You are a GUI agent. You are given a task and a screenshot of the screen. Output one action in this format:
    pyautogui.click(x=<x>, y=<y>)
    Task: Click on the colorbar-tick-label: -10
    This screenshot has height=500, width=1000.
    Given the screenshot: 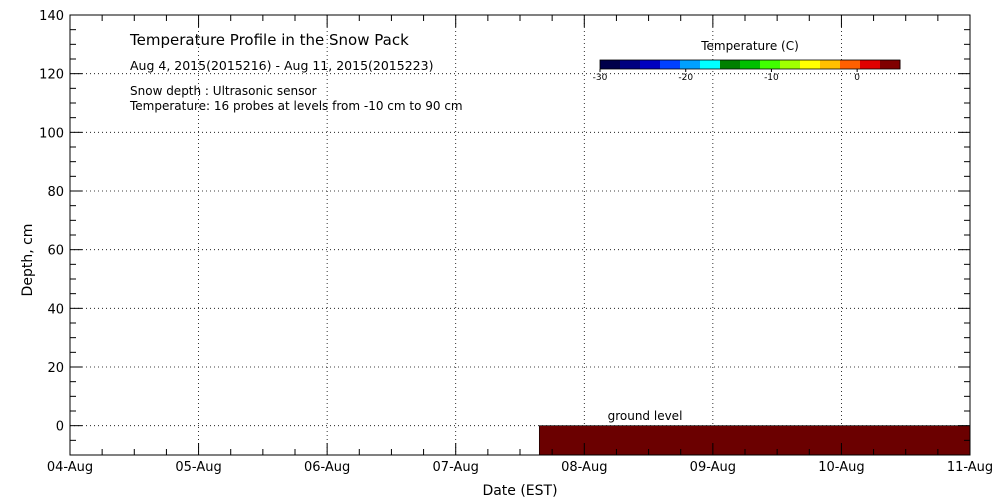 What is the action you would take?
    pyautogui.click(x=771, y=78)
    